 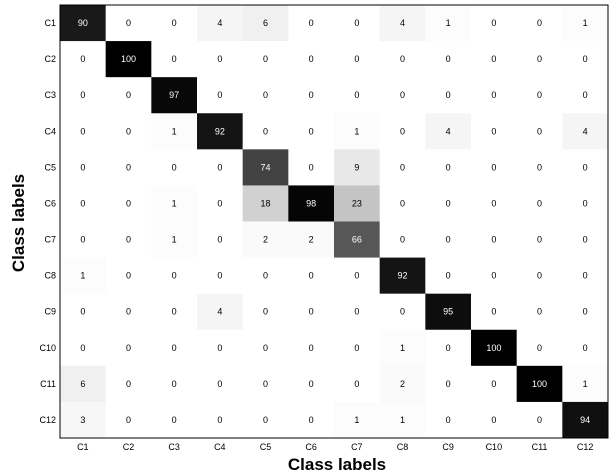 I want to click on cell-value-C3-C7: 0, so click(x=356, y=95).